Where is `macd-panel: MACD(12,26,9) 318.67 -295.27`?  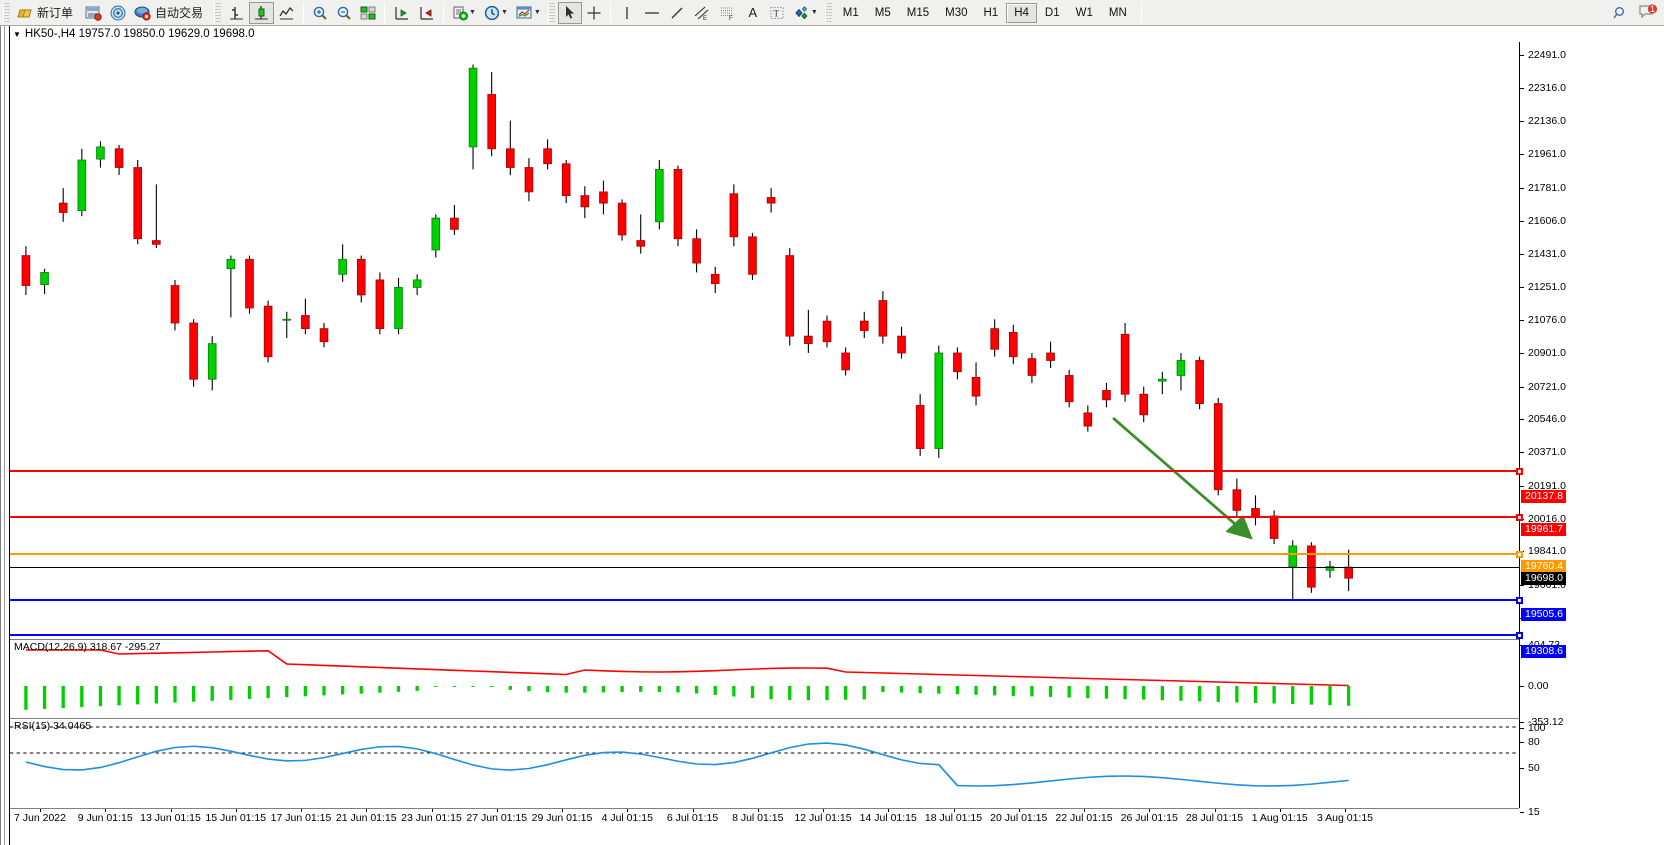
macd-panel: MACD(12,26,9) 318.67 -295.27 is located at coordinates (764, 678).